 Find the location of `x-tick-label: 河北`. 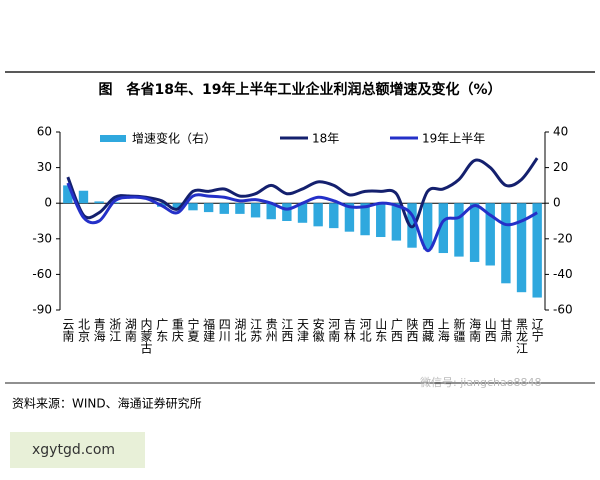

x-tick-label: 河北 is located at coordinates (365, 330).